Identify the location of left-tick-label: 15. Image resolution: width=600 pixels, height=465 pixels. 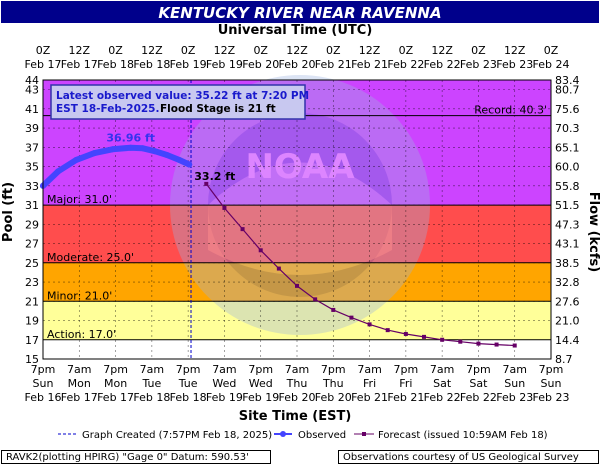
(32, 359).